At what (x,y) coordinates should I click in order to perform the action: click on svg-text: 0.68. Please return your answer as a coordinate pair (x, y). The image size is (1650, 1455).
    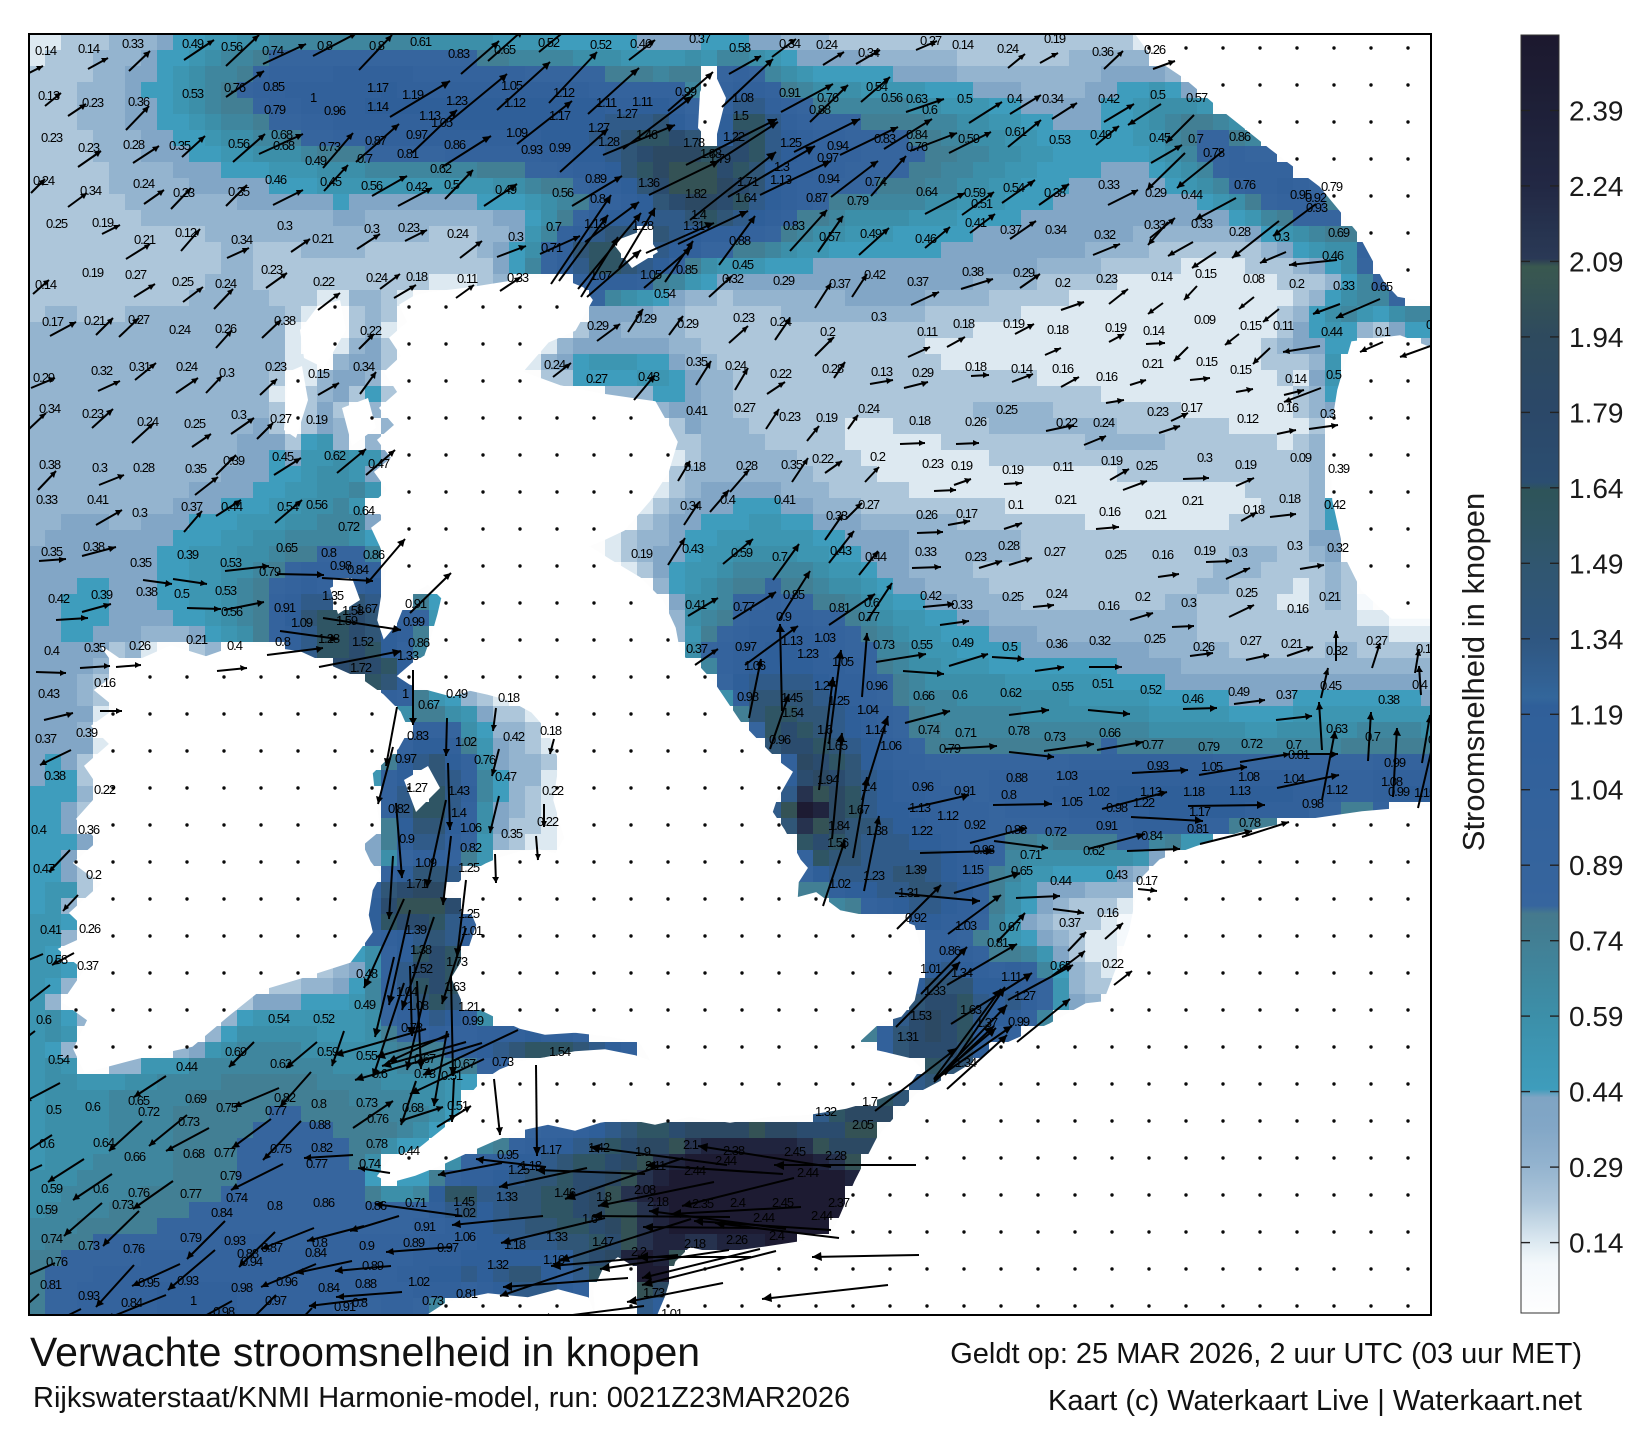
    Looking at the image, I should click on (413, 1107).